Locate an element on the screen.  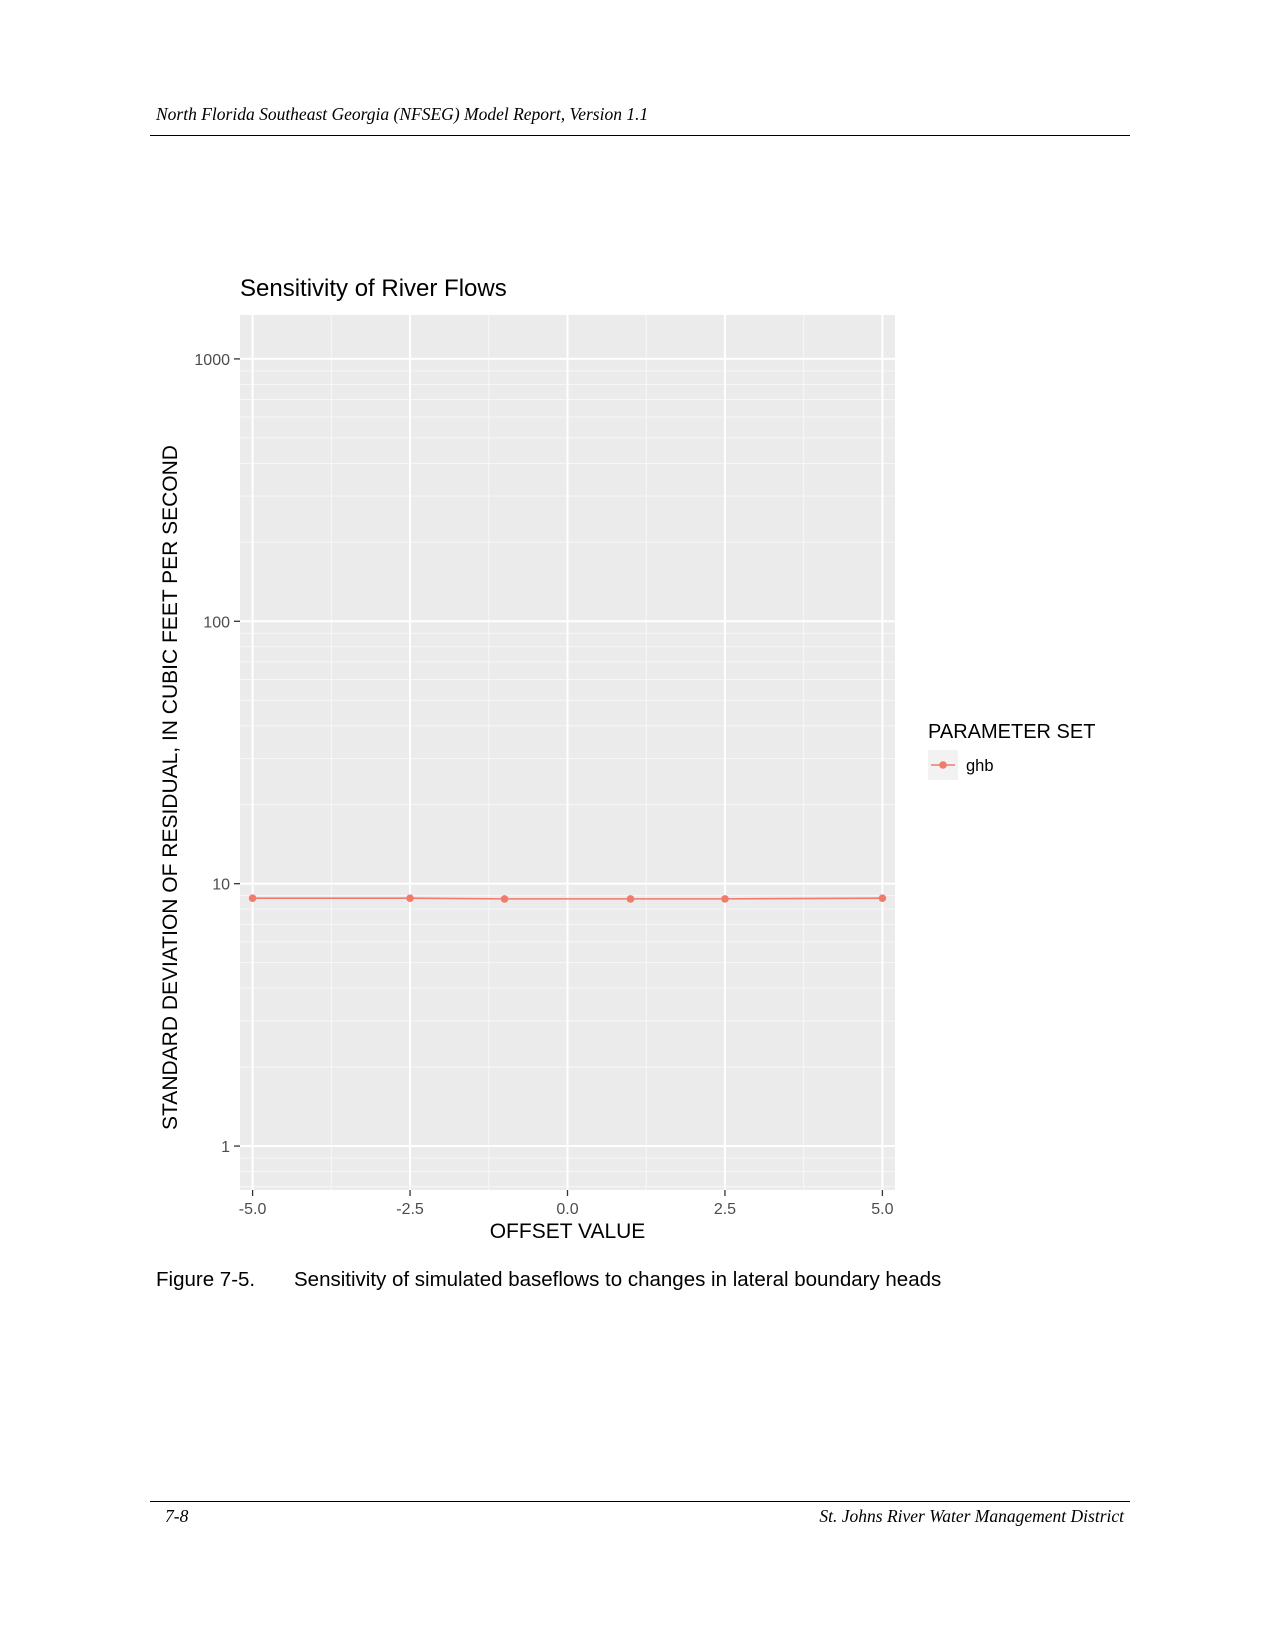
series-line-ghb is located at coordinates (567, 898).